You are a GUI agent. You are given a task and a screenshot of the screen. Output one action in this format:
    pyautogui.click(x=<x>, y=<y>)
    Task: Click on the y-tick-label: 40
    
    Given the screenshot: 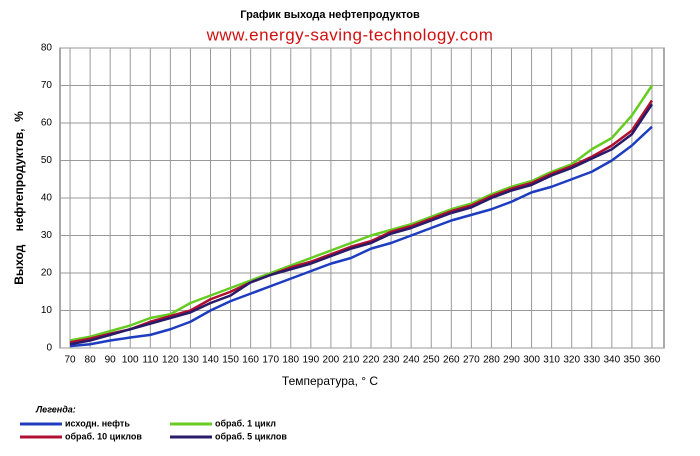 What is the action you would take?
    pyautogui.click(x=47, y=198)
    